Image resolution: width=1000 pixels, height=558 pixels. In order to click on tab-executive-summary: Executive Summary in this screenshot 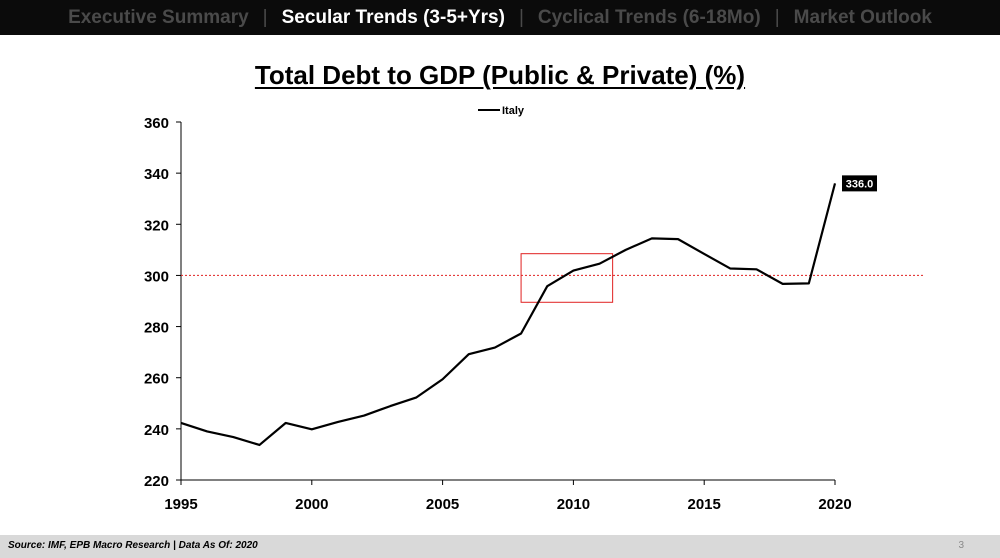, I will do `click(158, 17)`.